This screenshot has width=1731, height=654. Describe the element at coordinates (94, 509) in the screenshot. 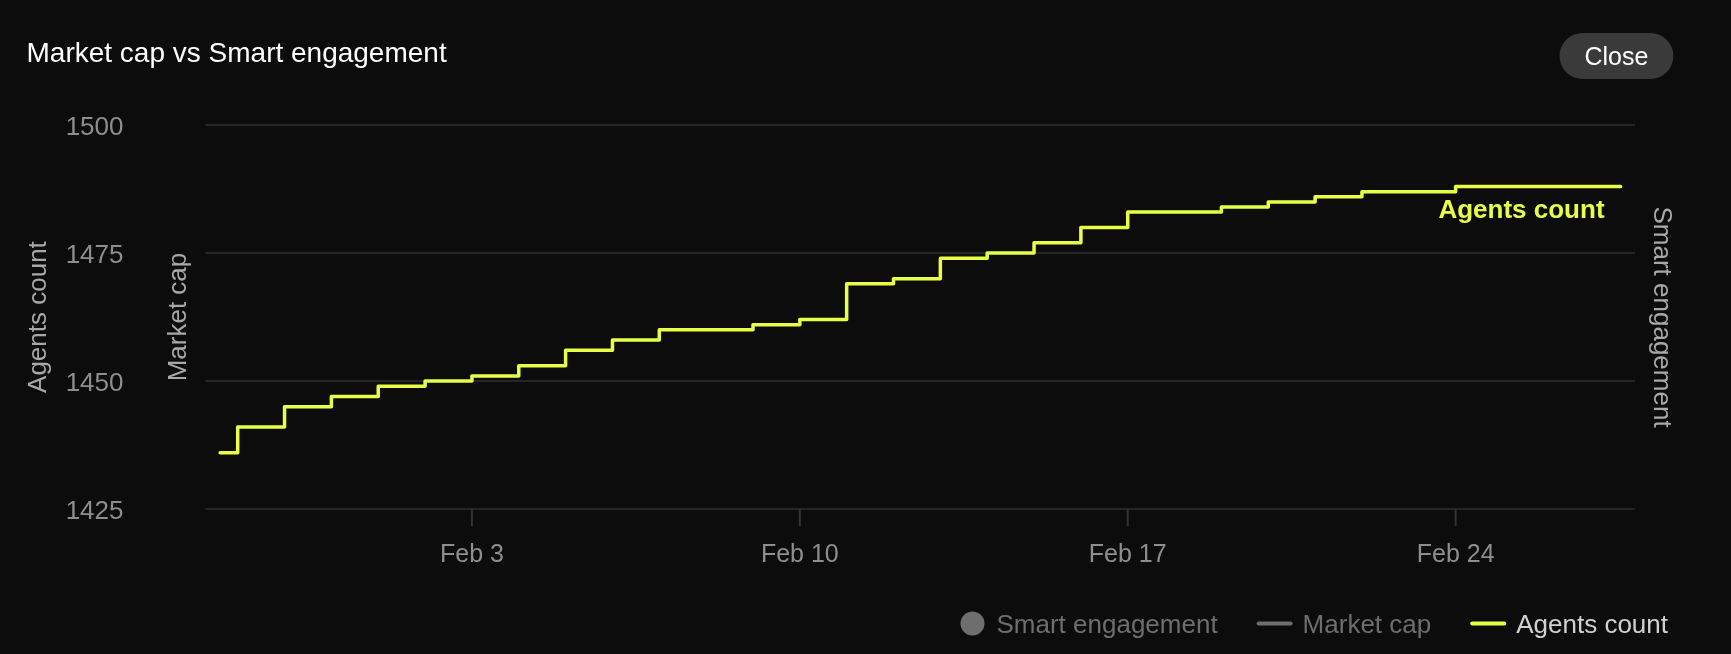

I see `y-tick-label: 1425` at that location.